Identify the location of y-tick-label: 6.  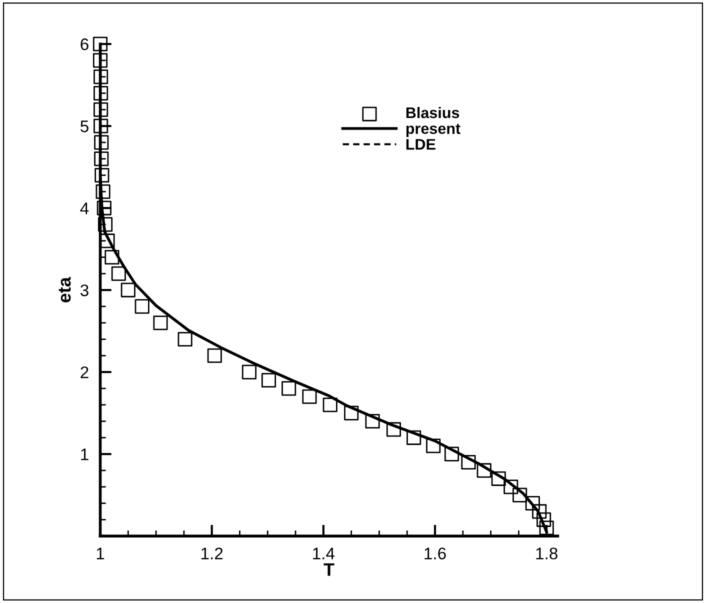
(84, 44).